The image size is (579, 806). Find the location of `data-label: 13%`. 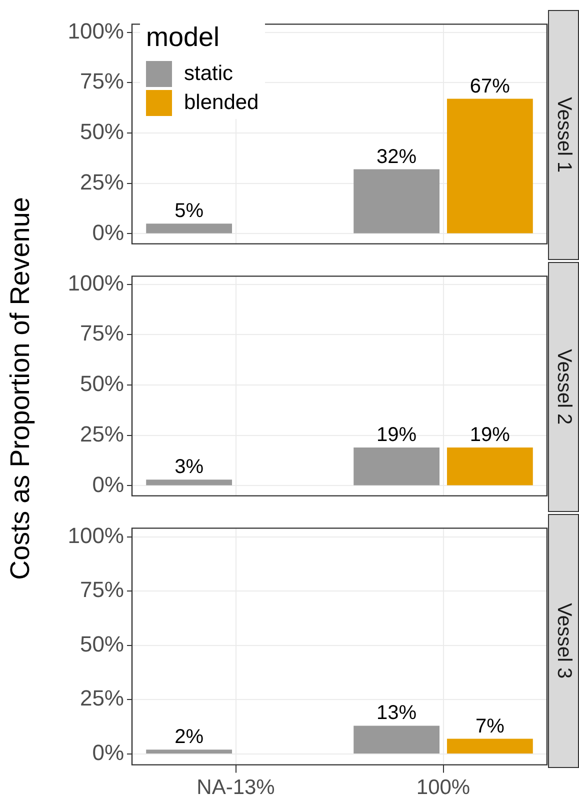

data-label: 13% is located at coordinates (396, 713).